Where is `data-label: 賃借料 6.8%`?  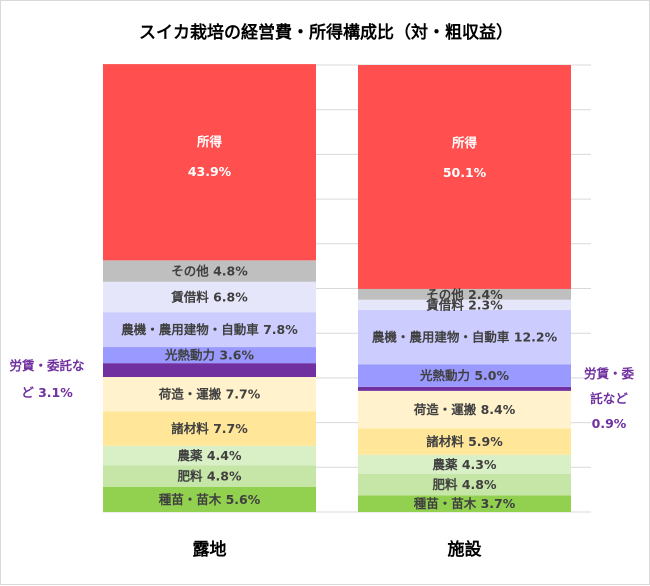 data-label: 賃借料 6.8% is located at coordinates (209, 296).